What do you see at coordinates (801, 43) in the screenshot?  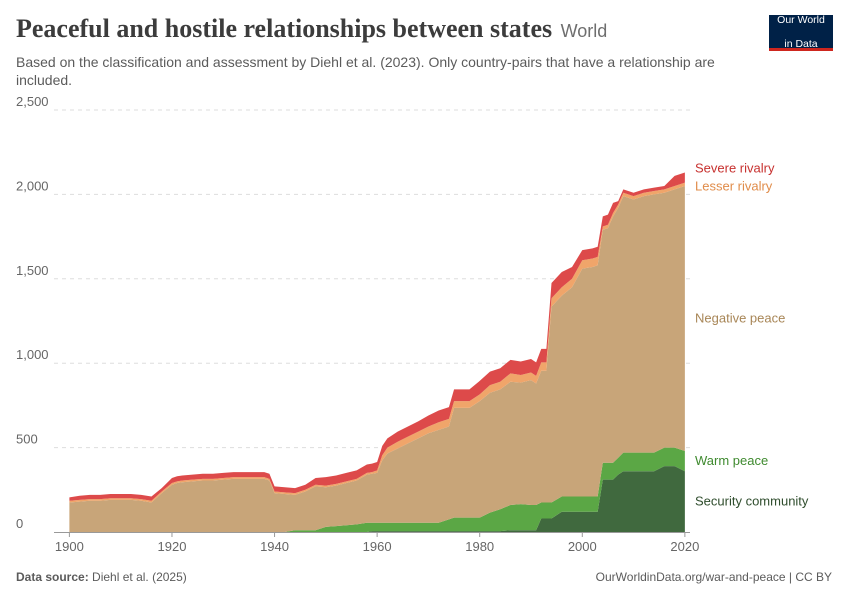 I see `logo-line-2: in Data` at bounding box center [801, 43].